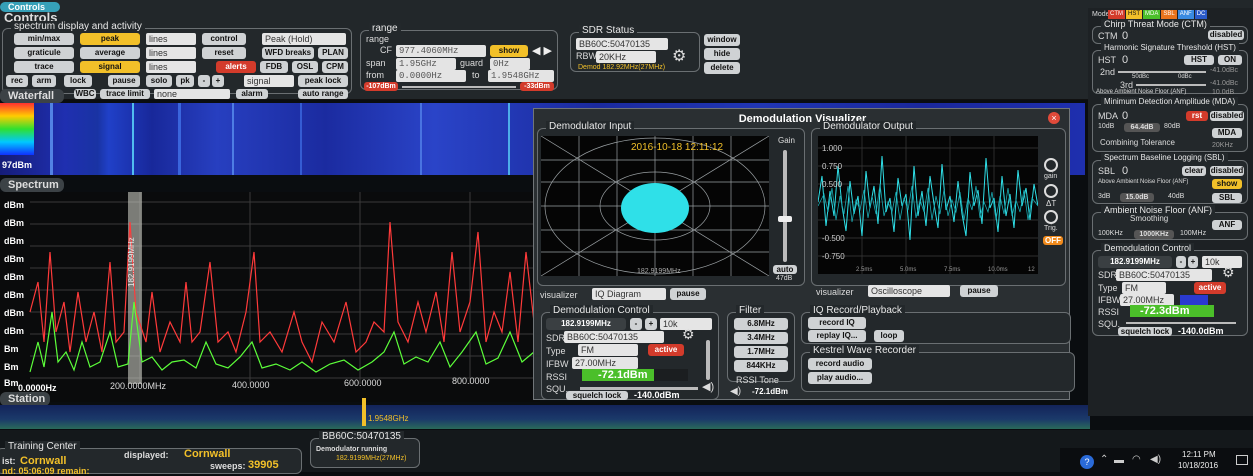 The image size is (1253, 476). What do you see at coordinates (1193, 262) in the screenshot?
I see `side-plus-button: +` at bounding box center [1193, 262].